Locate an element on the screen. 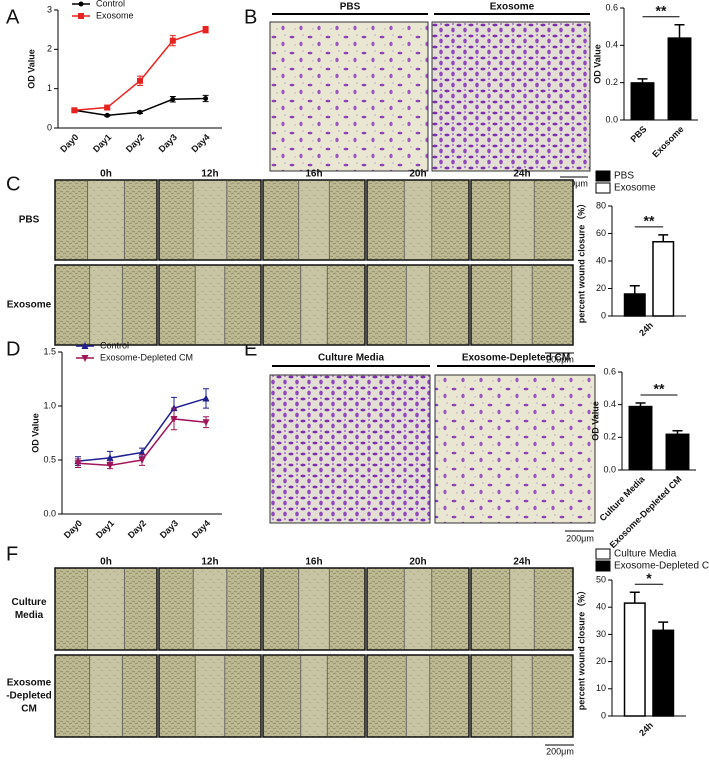 The image size is (709, 760). y-axis-label: percent wound closure（%） is located at coordinates (581, 261).